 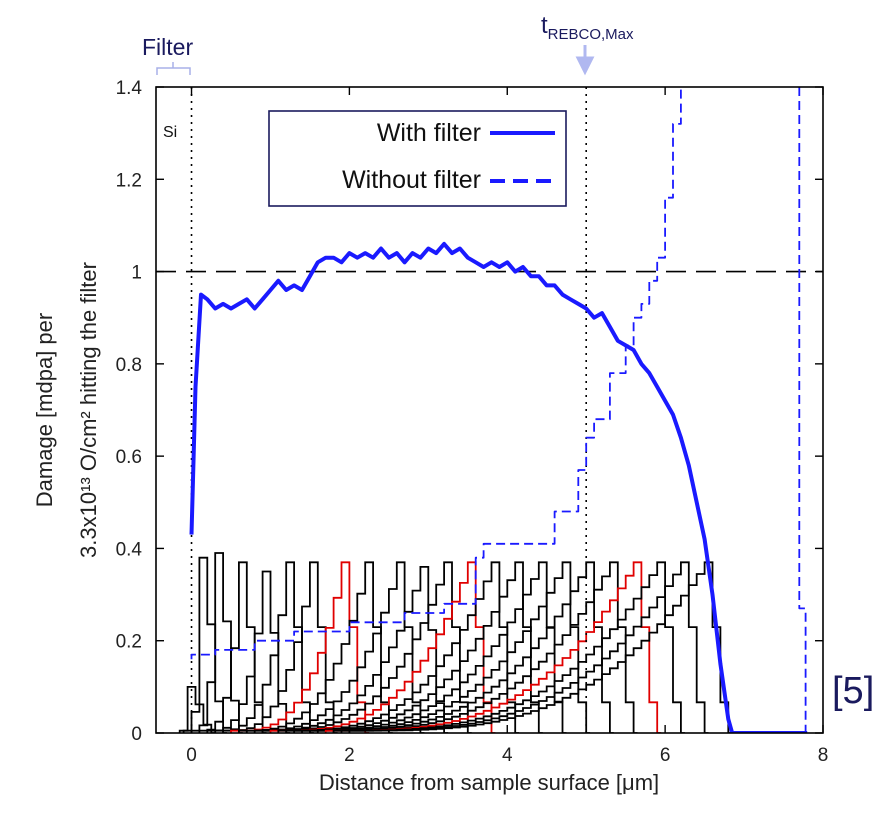 I want to click on x-axis-label: Distance from sample surface [μm], so click(x=489, y=782).